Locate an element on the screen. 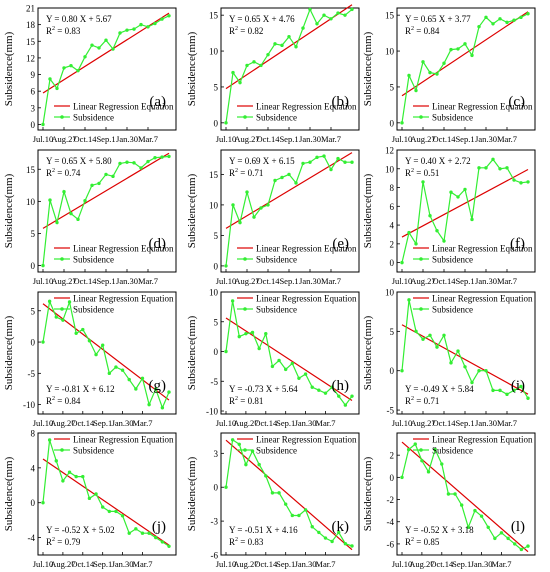 The height and width of the screenshot is (572, 550). y-tick-label: 3 is located at coordinates (216, 454).